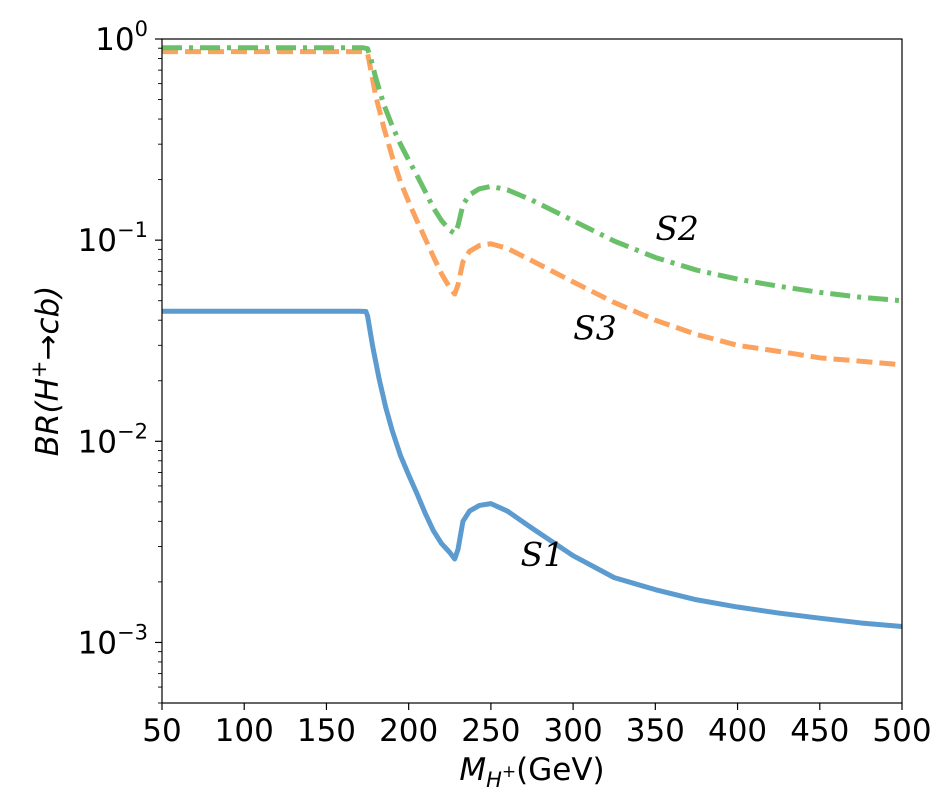  What do you see at coordinates (121, 37) in the screenshot?
I see `y-tick-label: 10⁰` at bounding box center [121, 37].